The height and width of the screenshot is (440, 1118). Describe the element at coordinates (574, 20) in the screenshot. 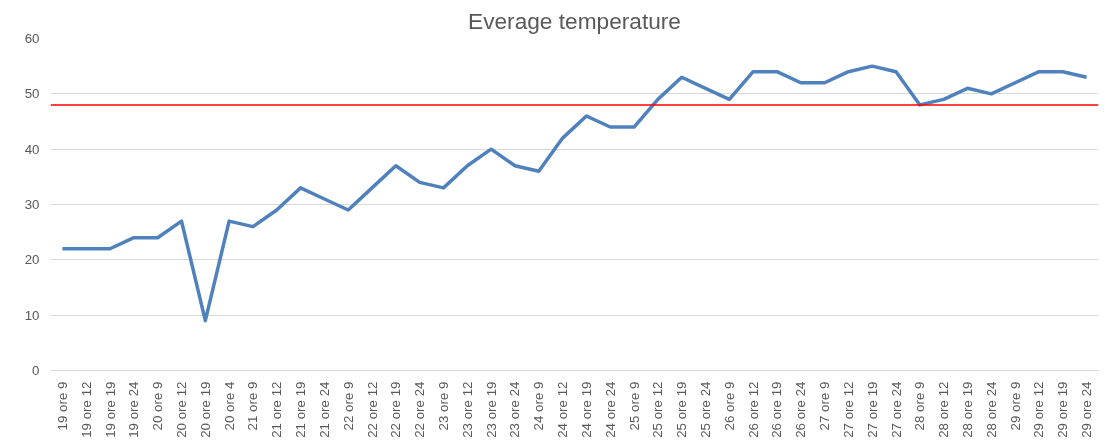

I see `chart-title: Everage temperature` at that location.